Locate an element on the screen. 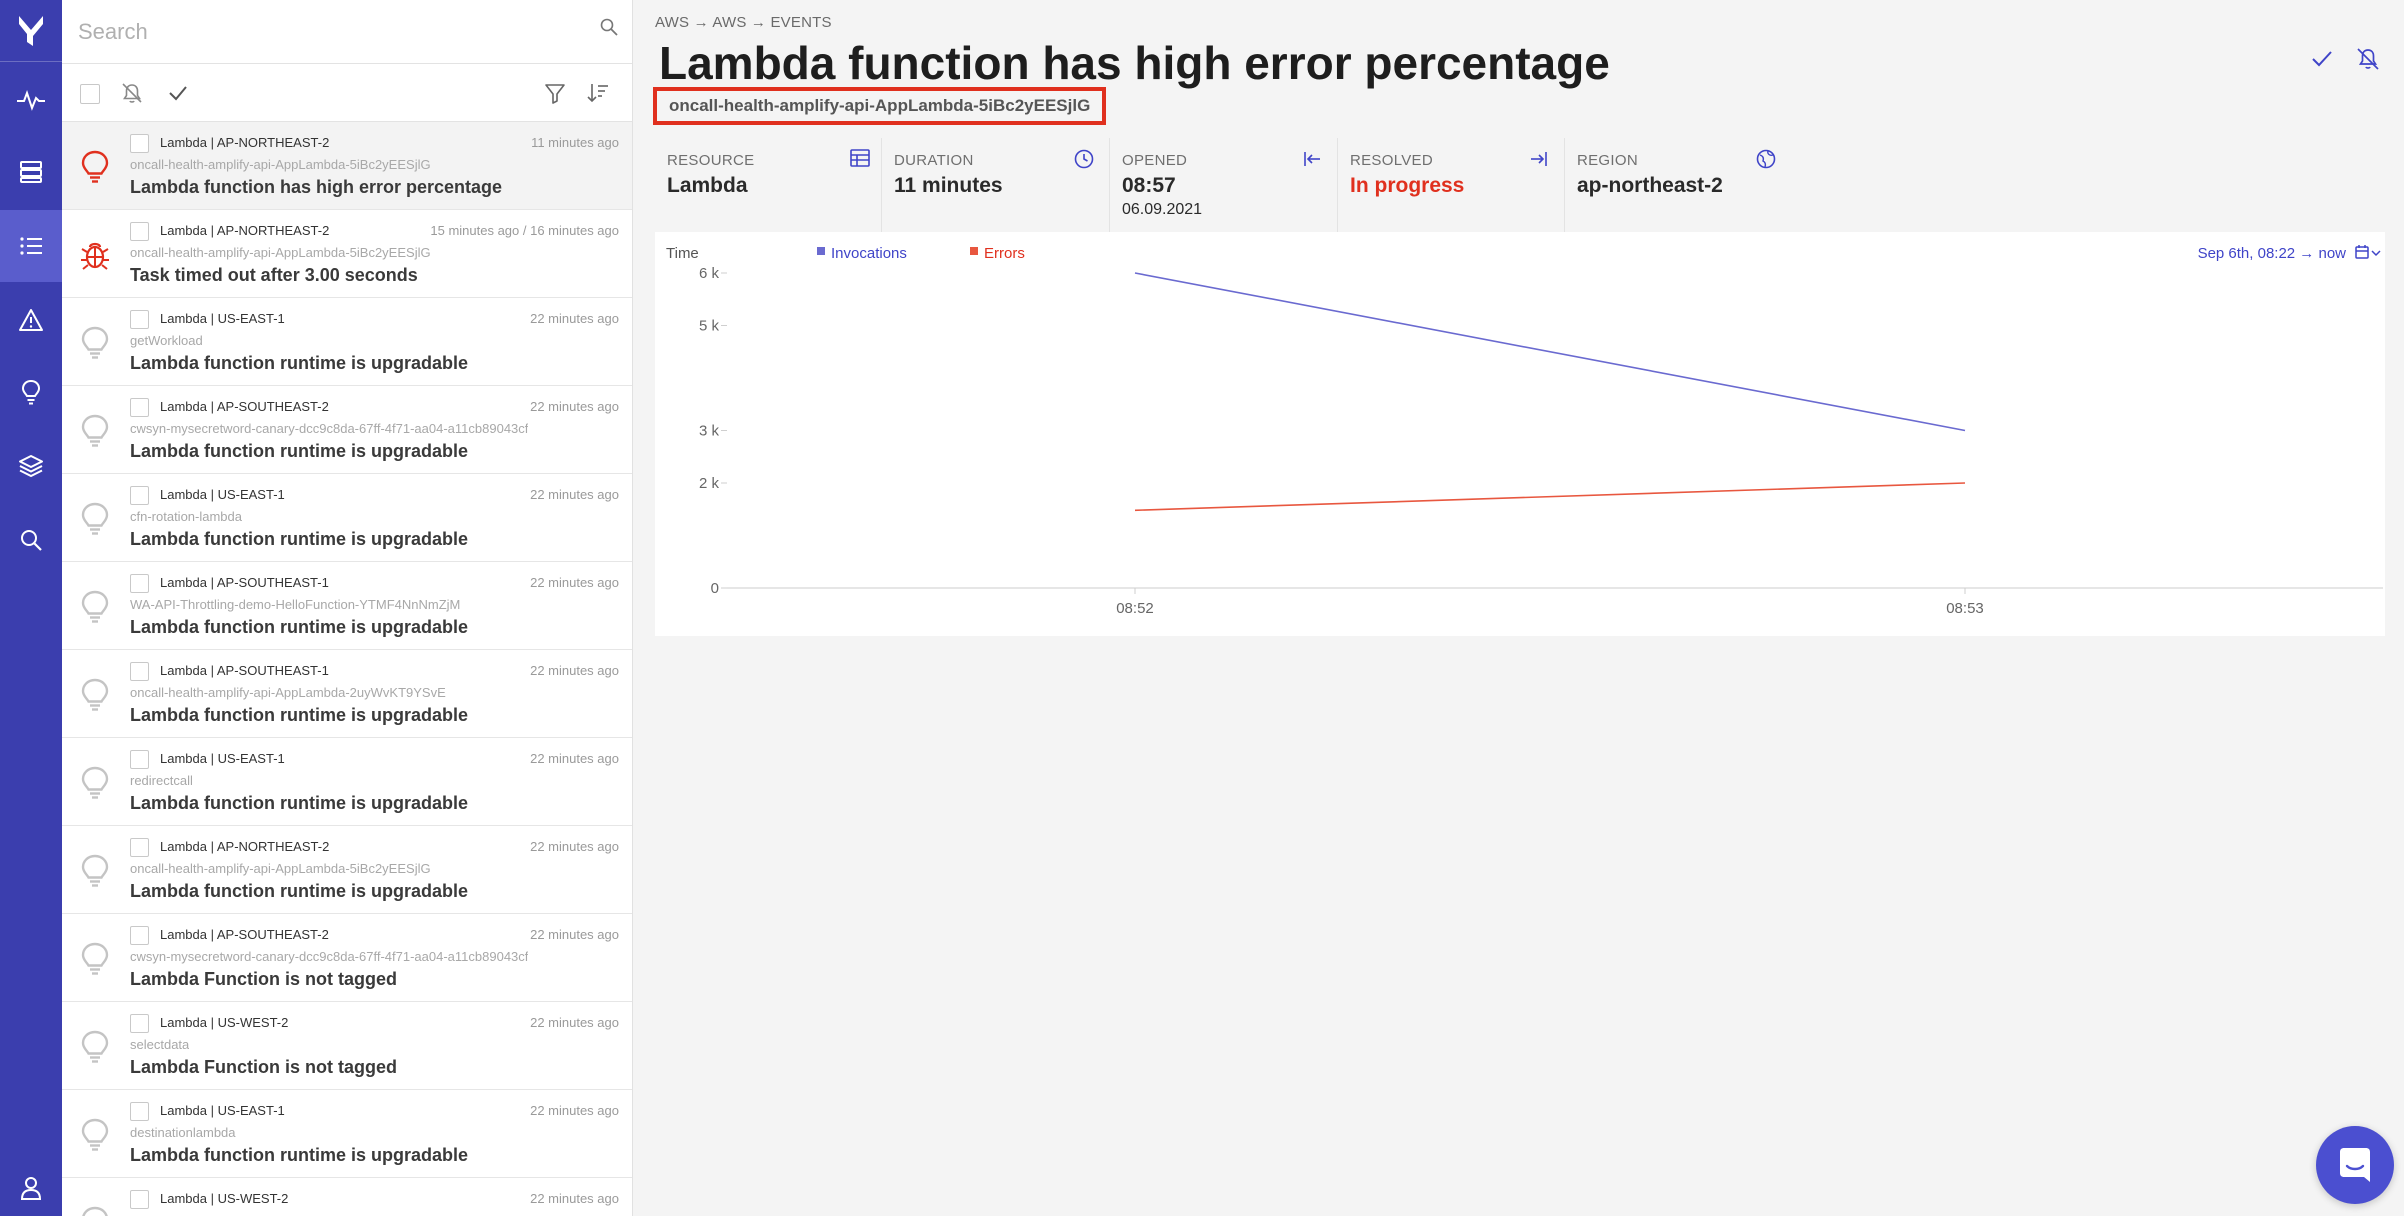 The image size is (2404, 1216). event-resource-name: cfn-rotation-lambda is located at coordinates (186, 516).